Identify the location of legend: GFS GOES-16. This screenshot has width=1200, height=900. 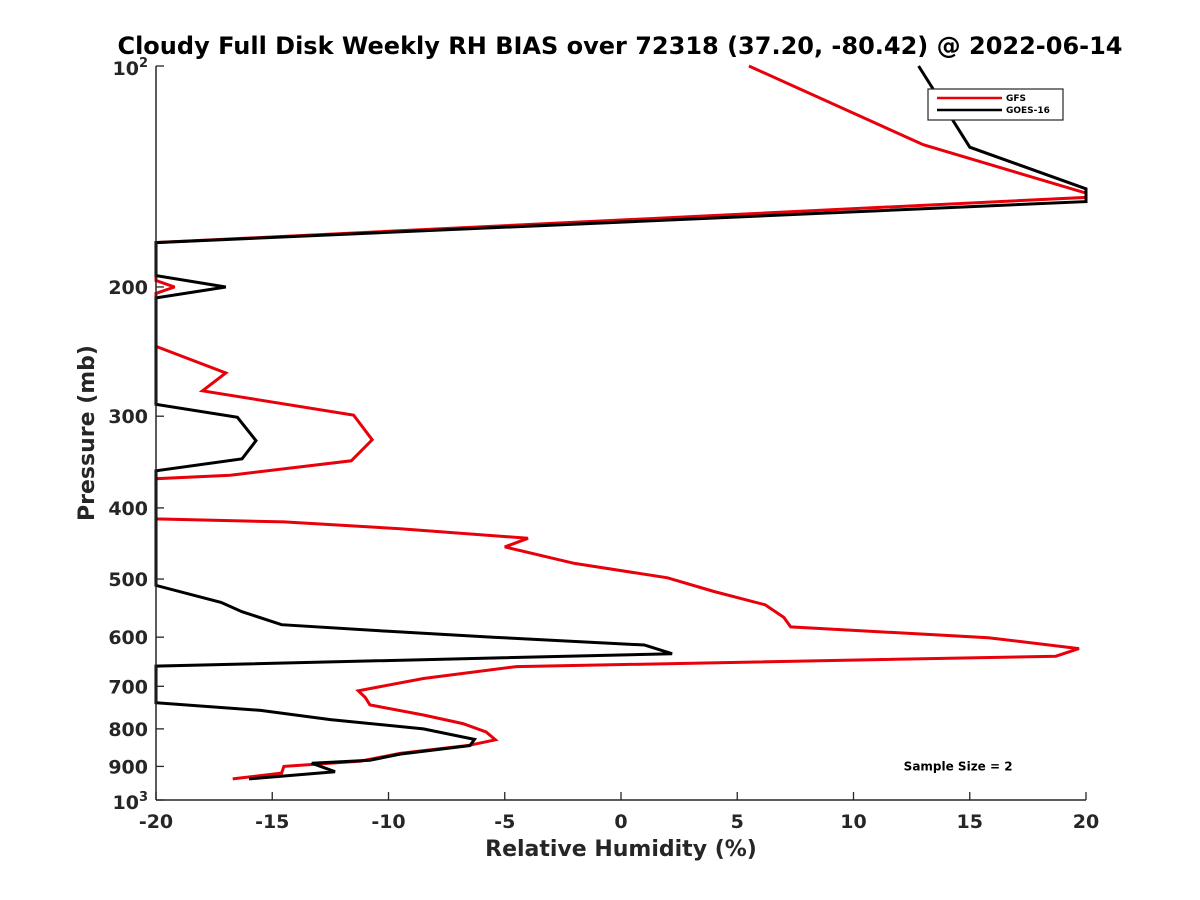
(995, 104).